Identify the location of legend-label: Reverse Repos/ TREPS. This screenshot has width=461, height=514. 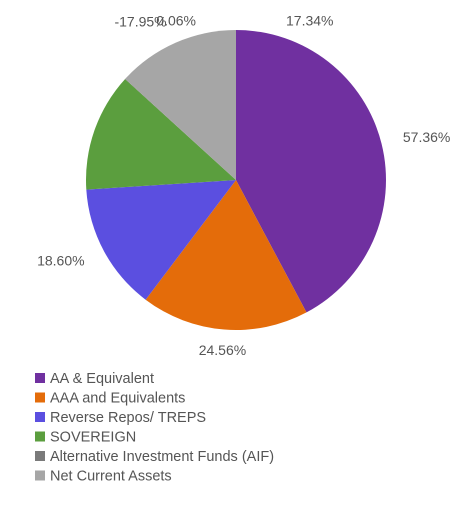
(128, 418).